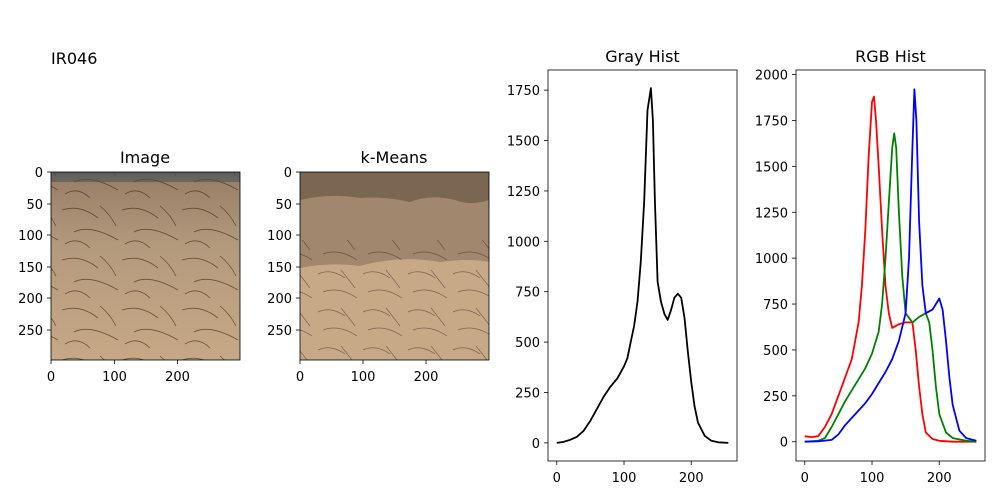 This screenshot has width=1000, height=500. Describe the element at coordinates (39, 173) in the screenshot. I see `image-ytick-label-0: 0` at that location.